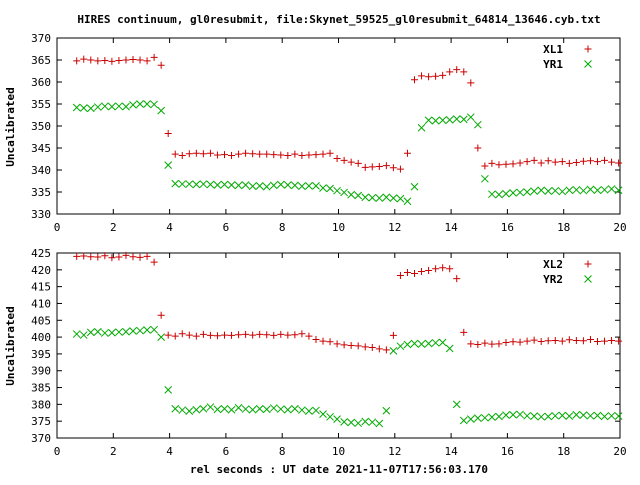  Describe the element at coordinates (451, 227) in the screenshot. I see `x-tick-label: 14` at that location.